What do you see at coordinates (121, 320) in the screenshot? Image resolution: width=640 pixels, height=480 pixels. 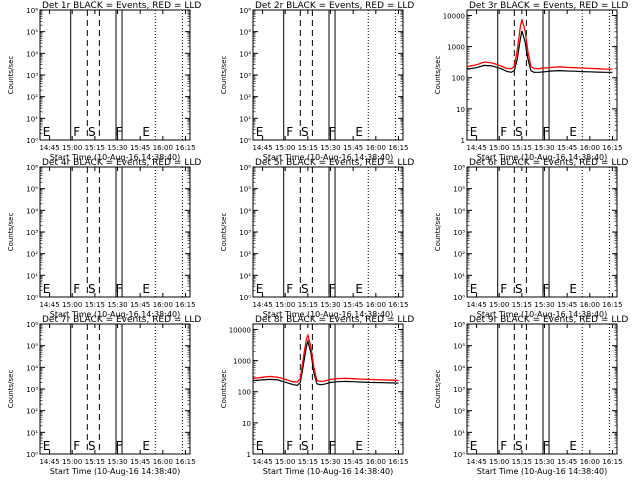 I see `chart-title: Det 7r BLACK = Events, RED = LLD` at bounding box center [121, 320].